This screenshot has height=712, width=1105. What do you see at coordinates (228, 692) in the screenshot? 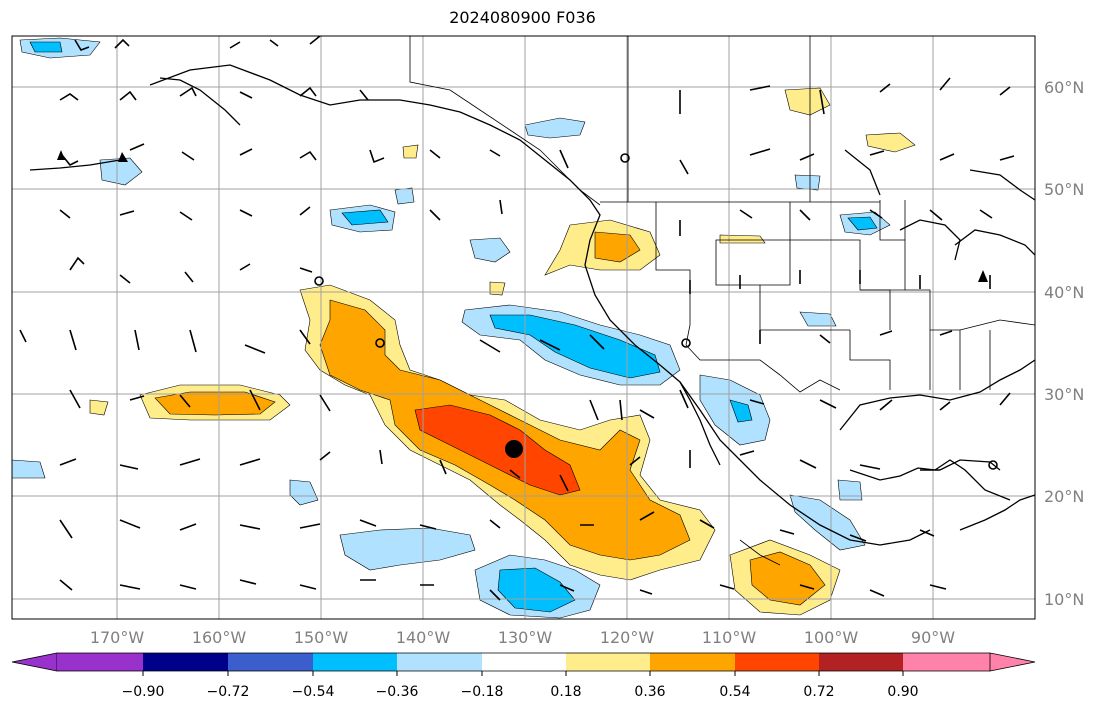
I see `colorbar-tick: −0.72` at bounding box center [228, 692].